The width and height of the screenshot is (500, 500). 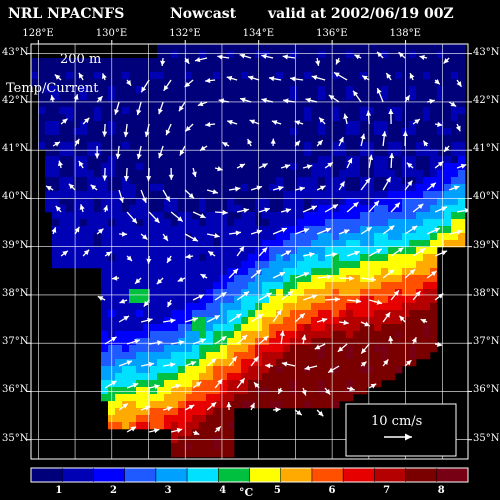 What do you see at coordinates (486, 197) in the screenshot?
I see `lat-label-right: 40°N` at bounding box center [486, 197].